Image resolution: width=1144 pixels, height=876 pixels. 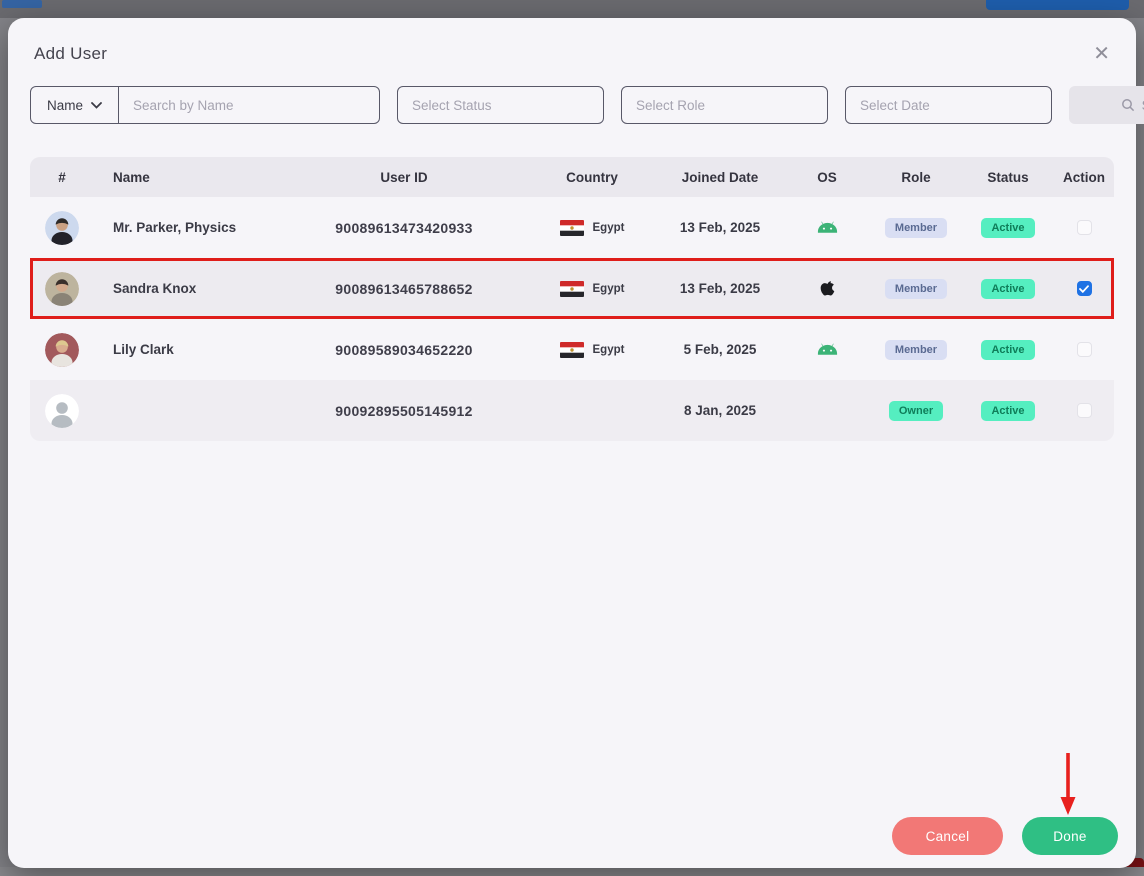 I want to click on done-button: Done, so click(x=1070, y=836).